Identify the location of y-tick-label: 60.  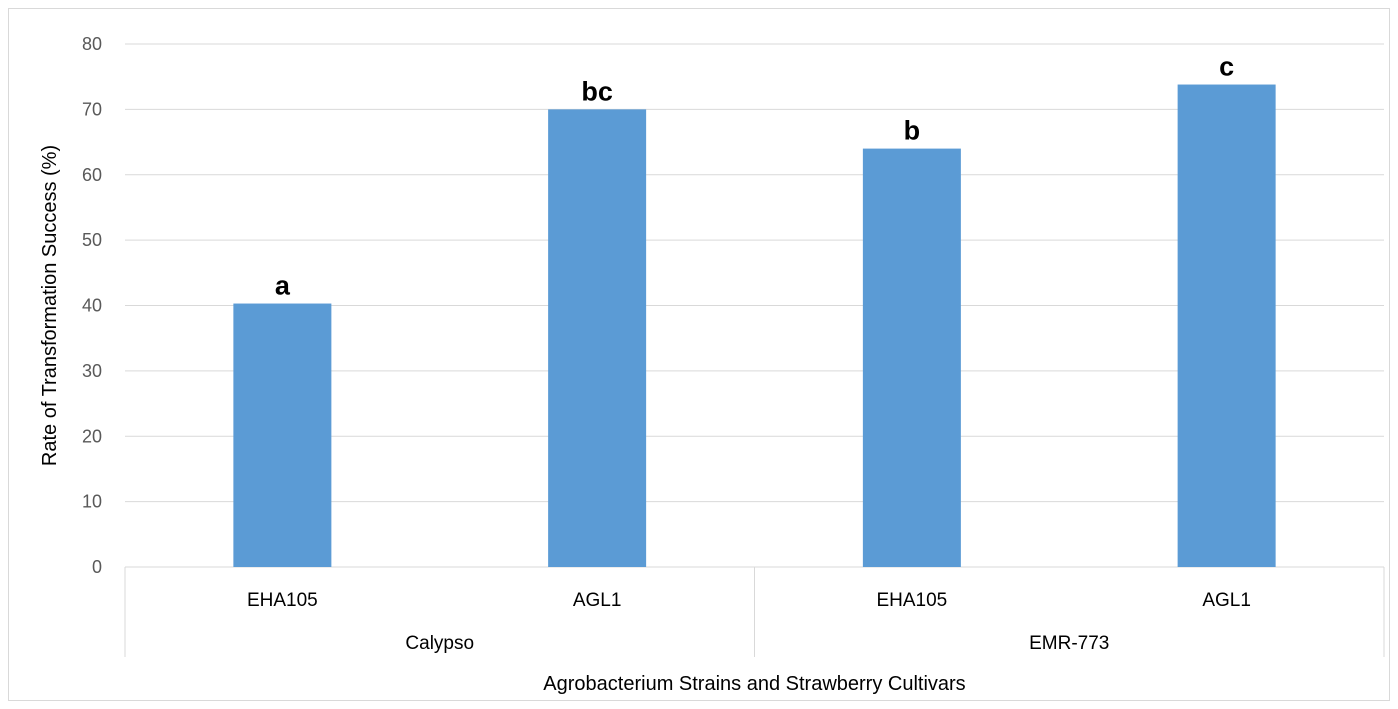
(92, 175).